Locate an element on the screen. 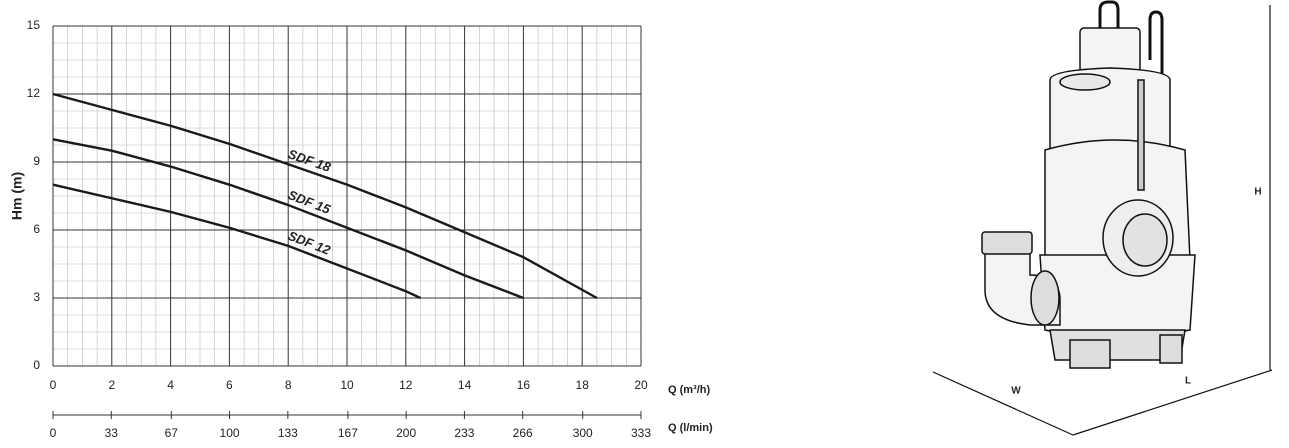 This screenshot has width=1289, height=448. x-tick-label: 4 is located at coordinates (170, 385).